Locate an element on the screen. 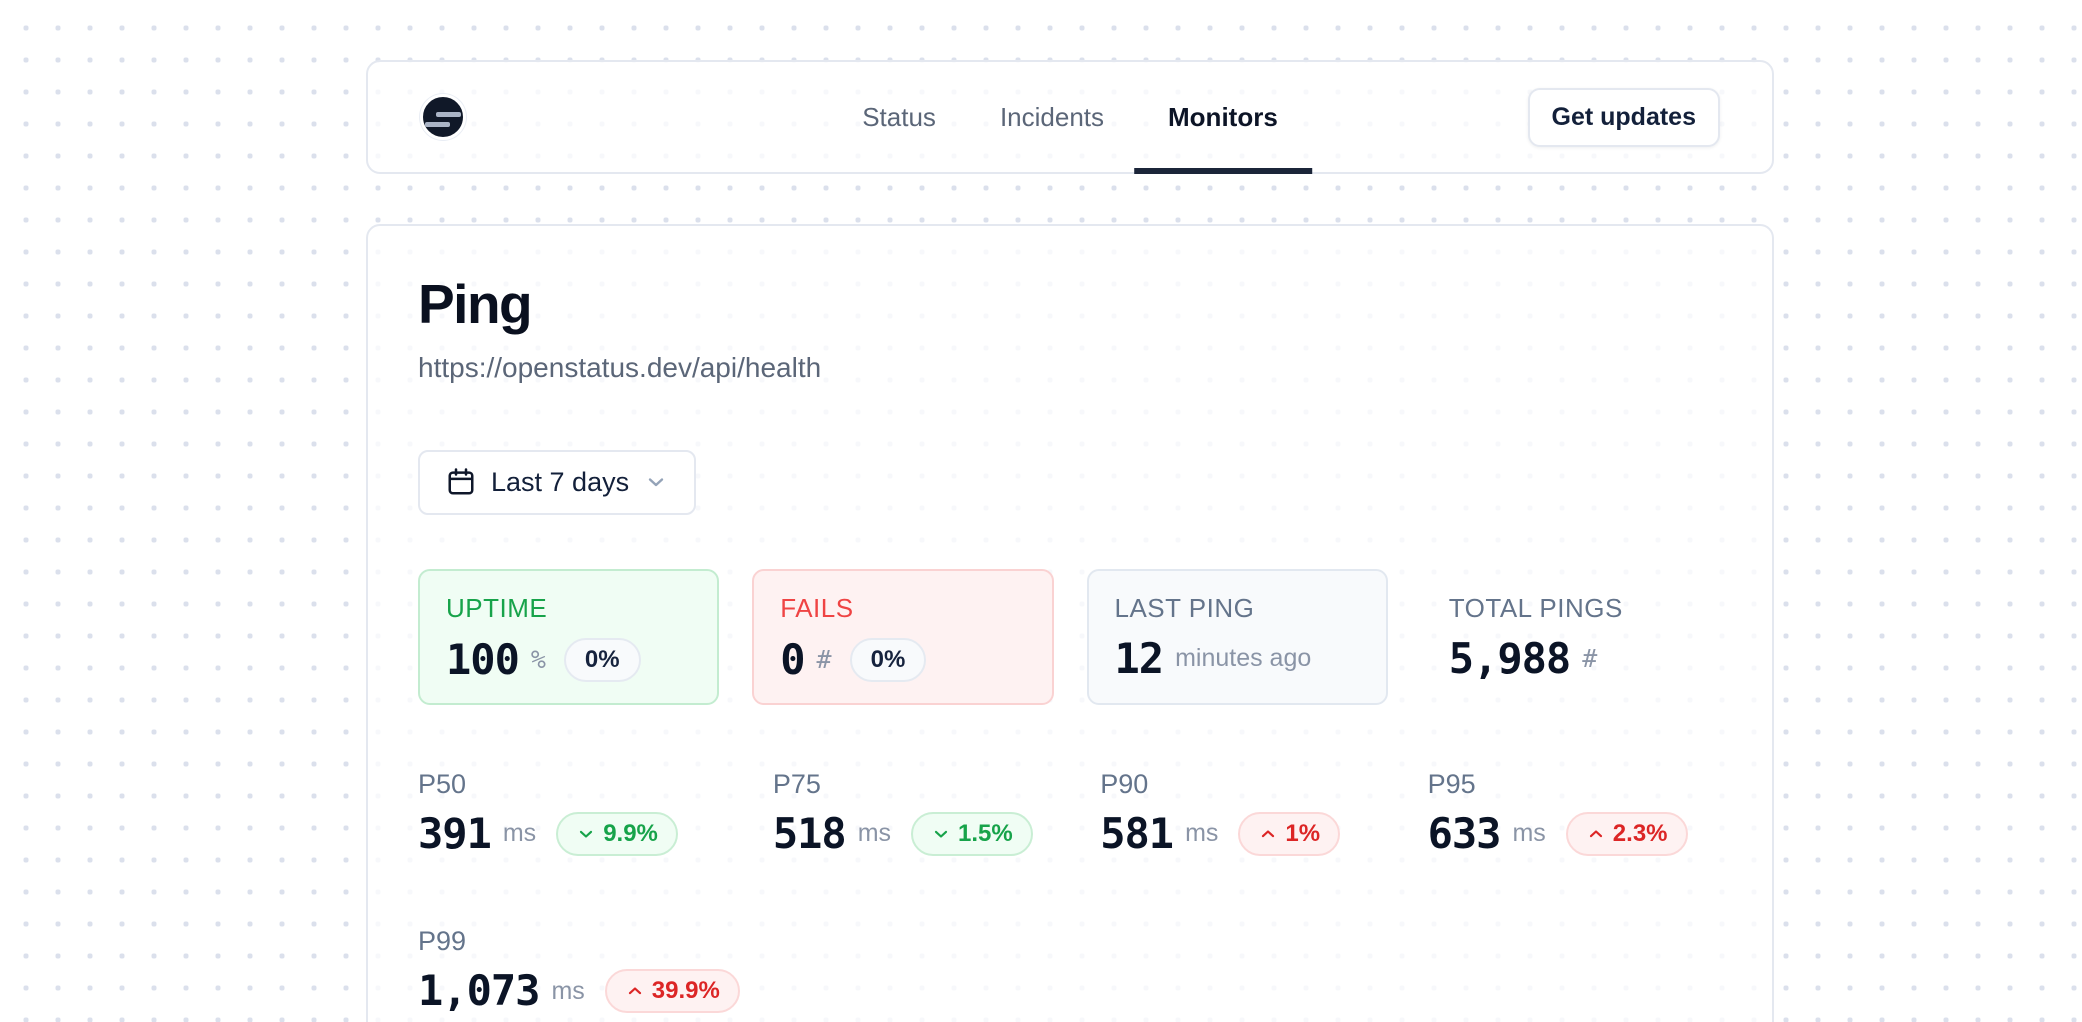 The image size is (2082, 1022). percentile-value: 391 is located at coordinates (455, 833).